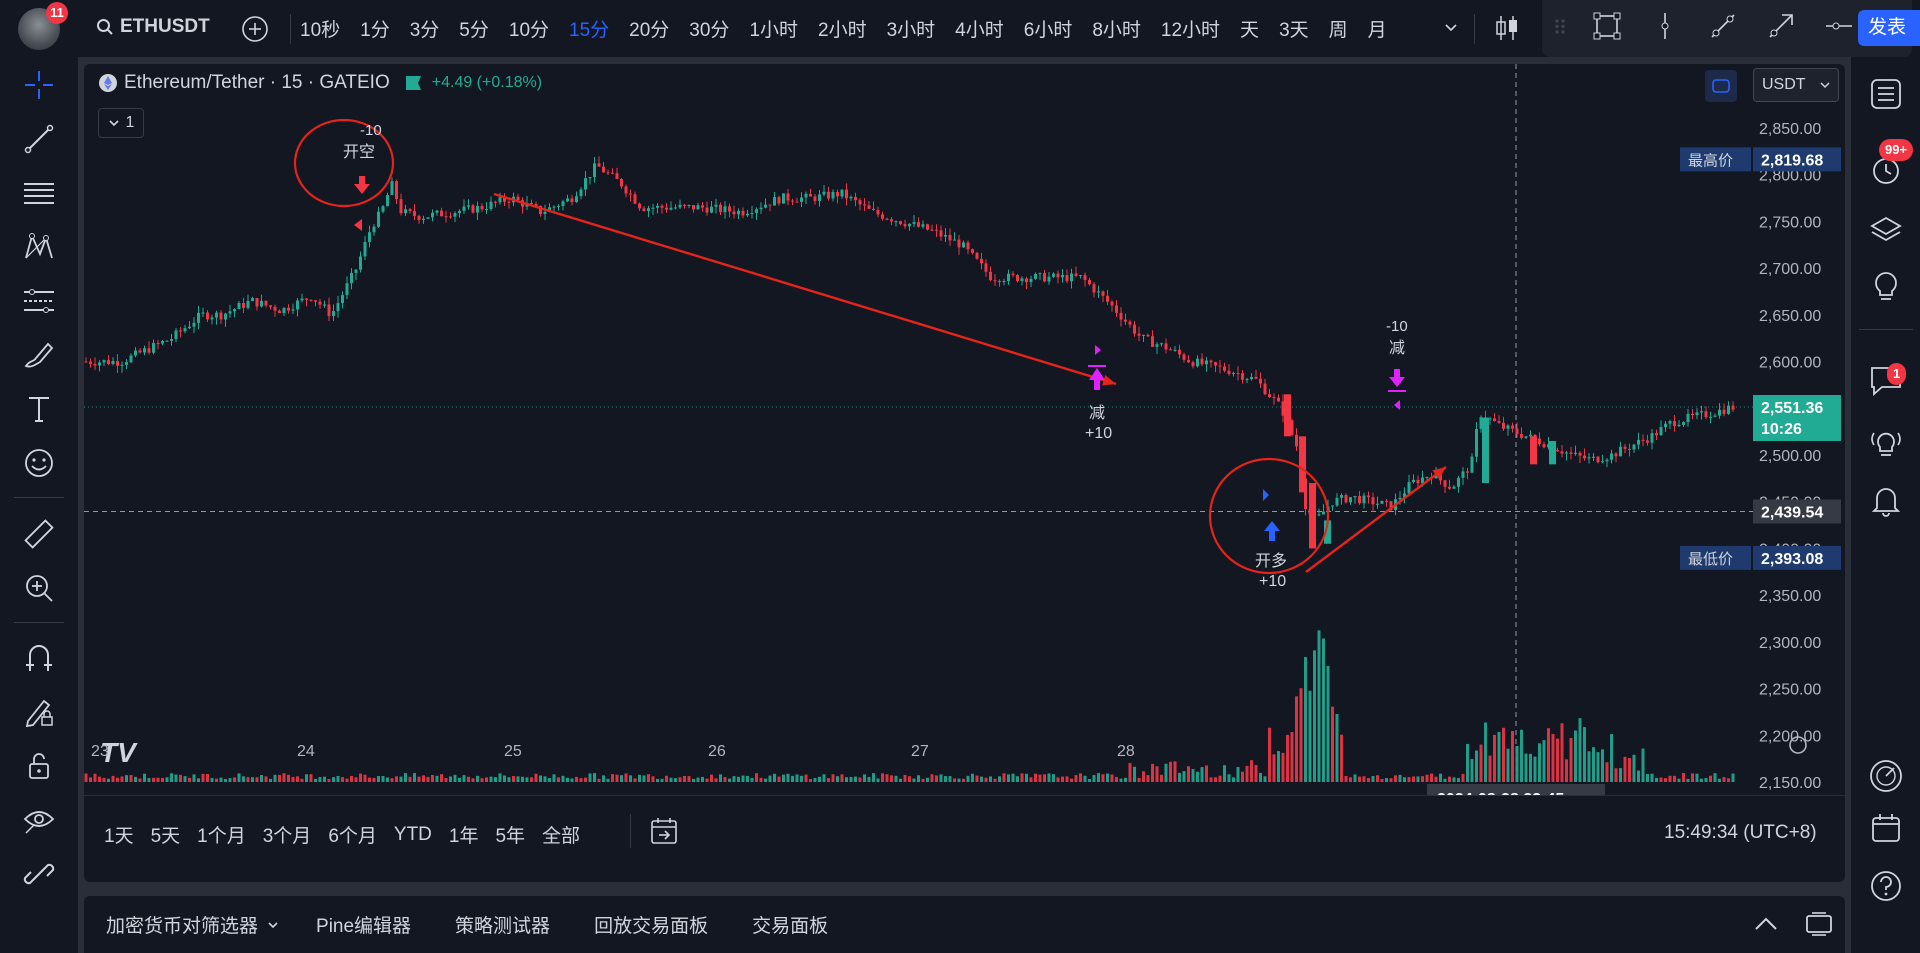 The width and height of the screenshot is (1920, 953). What do you see at coordinates (352, 836) in the screenshot?
I see `range-4: 6个月` at bounding box center [352, 836].